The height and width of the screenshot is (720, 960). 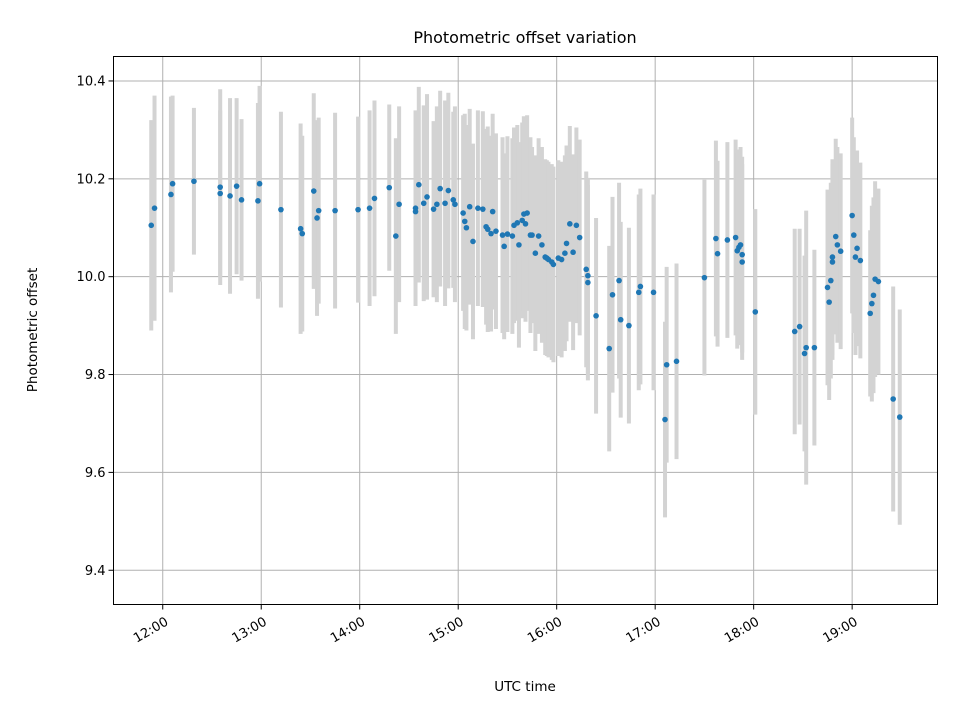 I want to click on x-tick-label: 18:00, so click(x=742, y=631).